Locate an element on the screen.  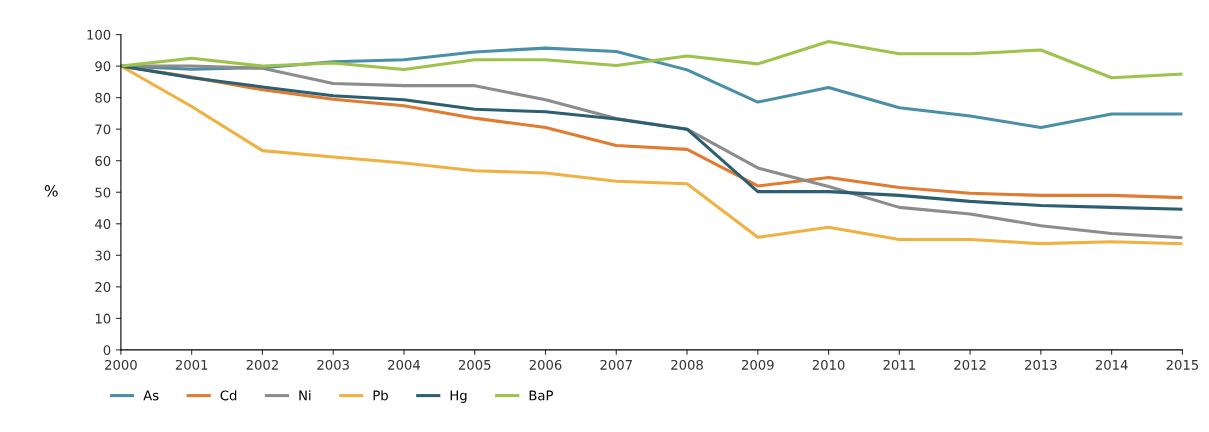
x-tick-label: 2007 is located at coordinates (616, 364).